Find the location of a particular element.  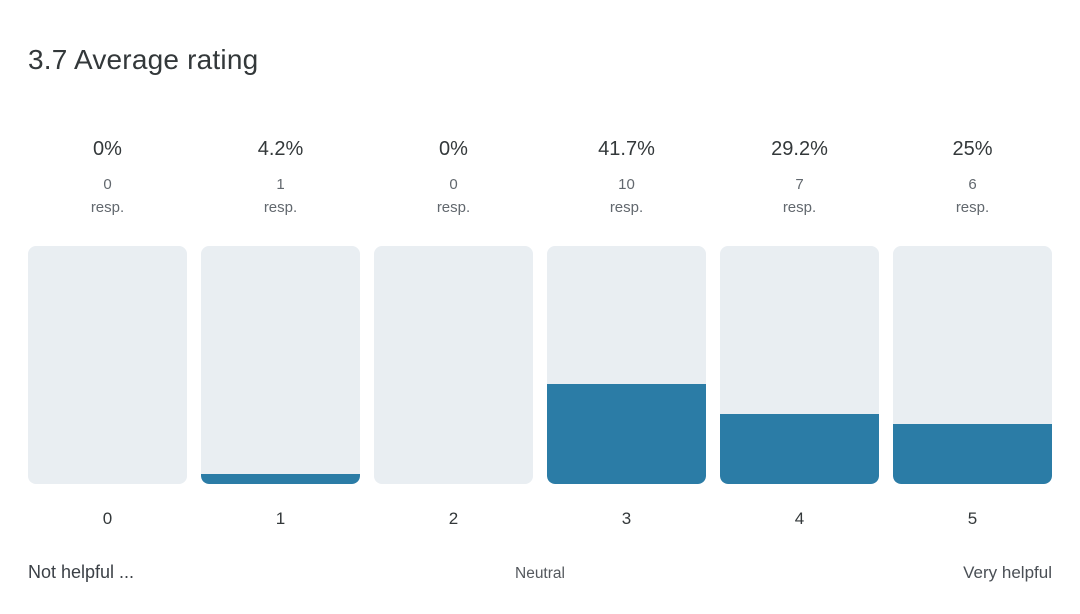

response-count-block: 6 resp. is located at coordinates (972, 196).